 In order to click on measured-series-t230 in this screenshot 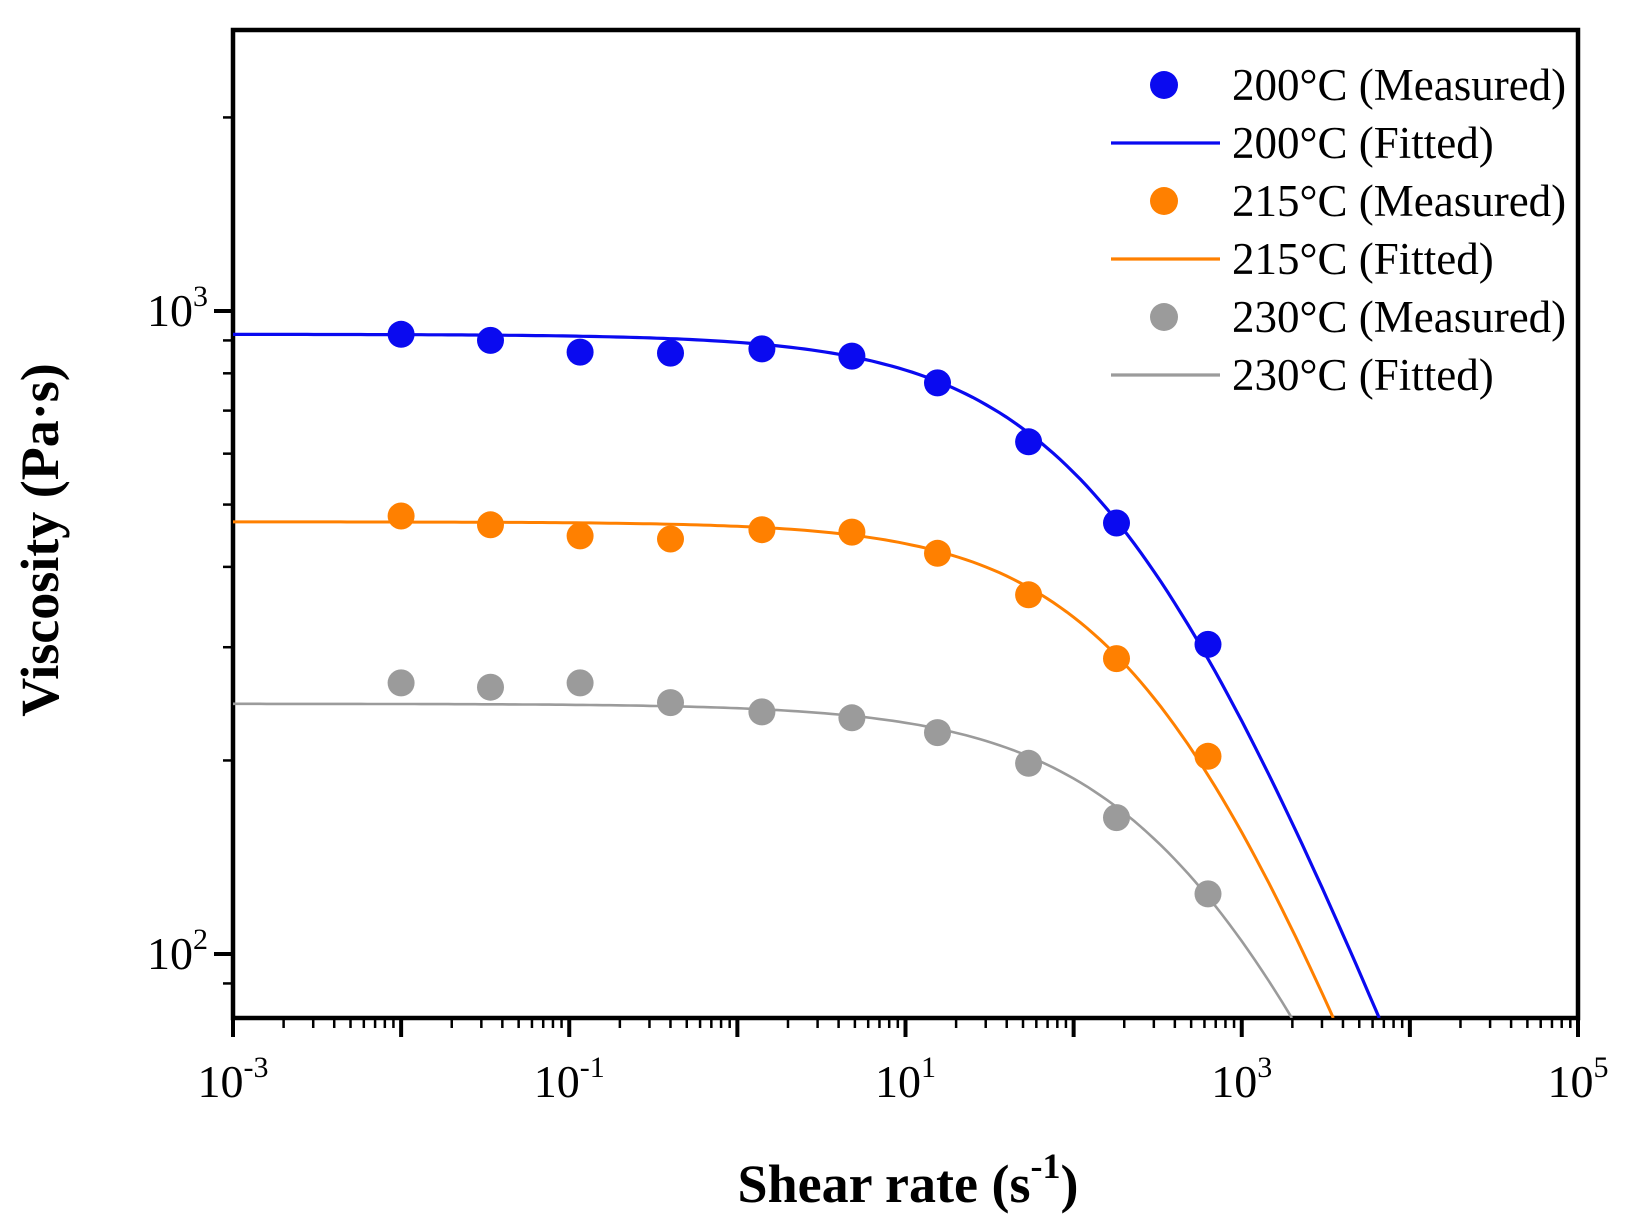, I will do `click(804, 788)`.